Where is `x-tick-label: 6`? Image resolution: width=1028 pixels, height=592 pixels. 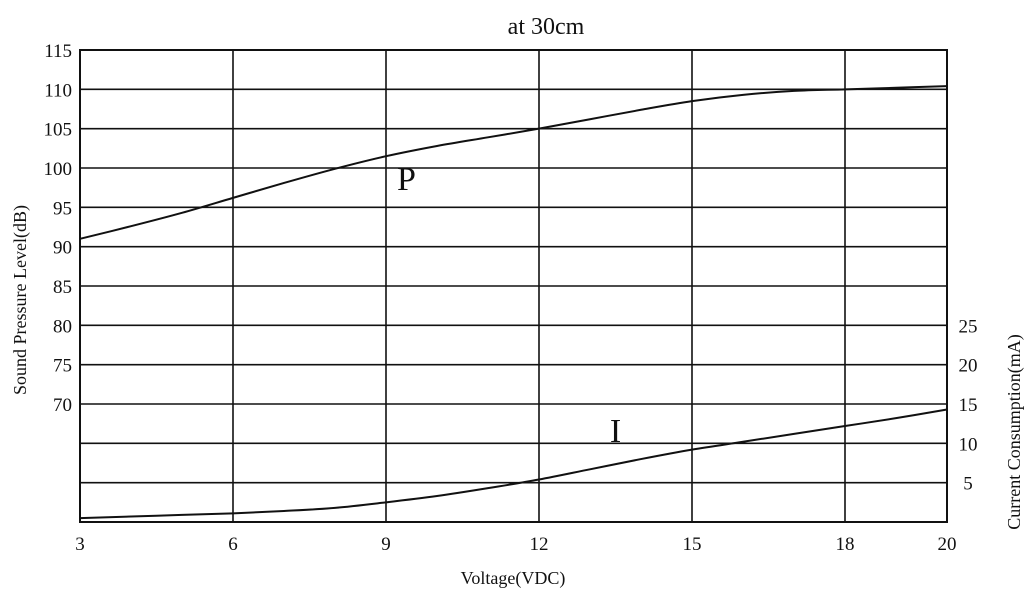
x-tick-label: 6 is located at coordinates (233, 544).